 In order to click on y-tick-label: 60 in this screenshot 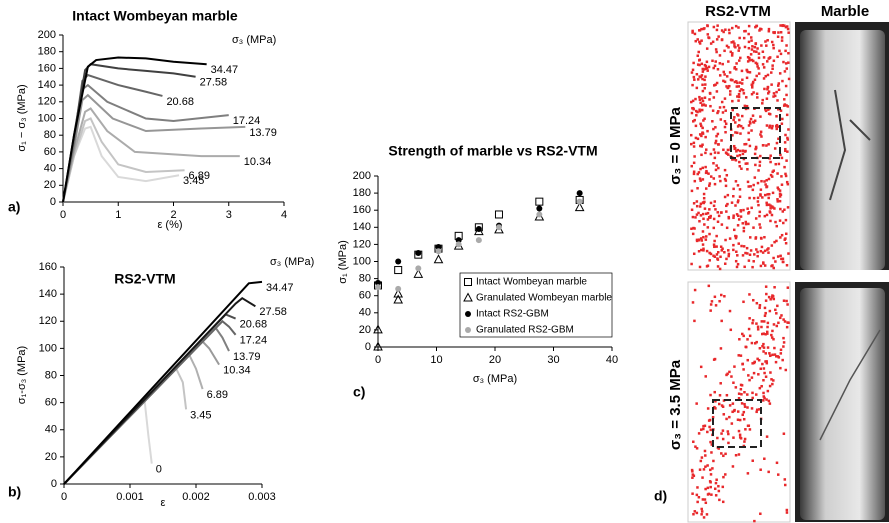, I will do `click(50, 152)`.